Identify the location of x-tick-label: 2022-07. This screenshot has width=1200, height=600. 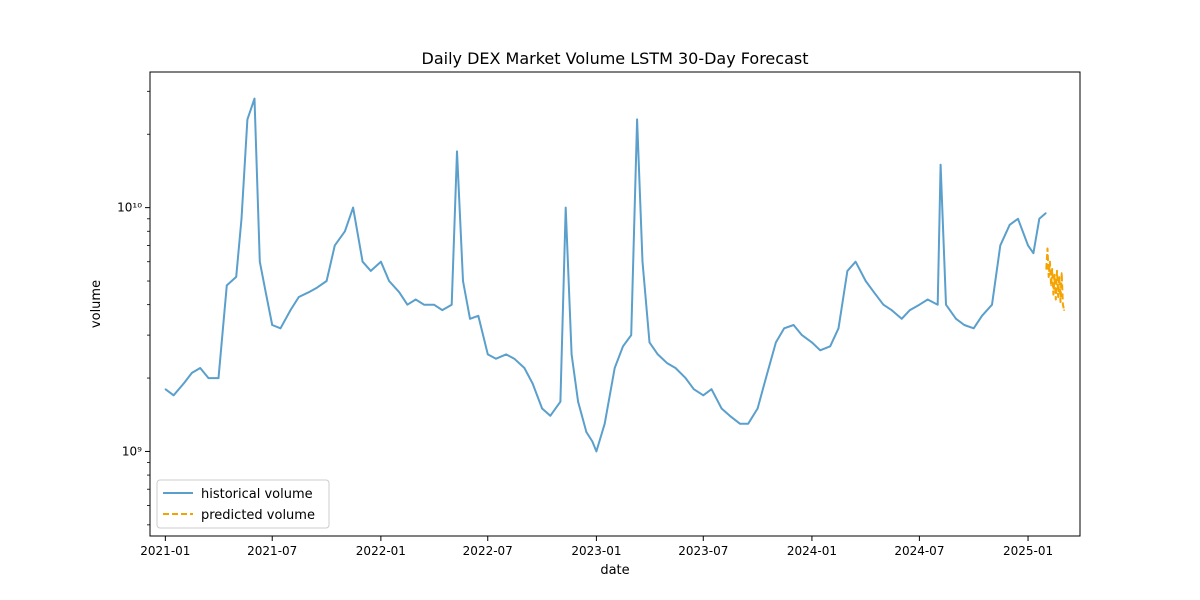
(488, 551).